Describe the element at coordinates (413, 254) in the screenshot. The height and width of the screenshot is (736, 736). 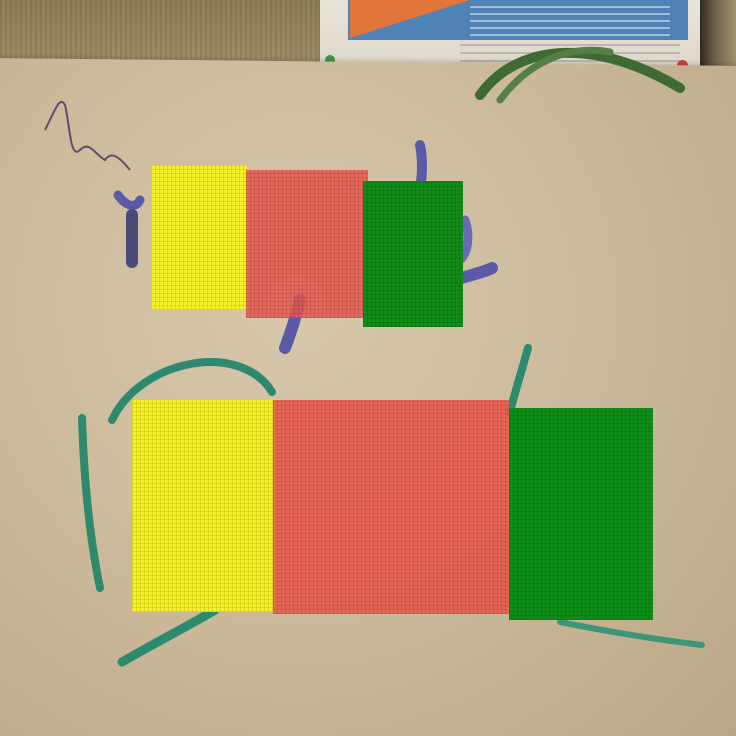
I see `green-mask-top` at that location.